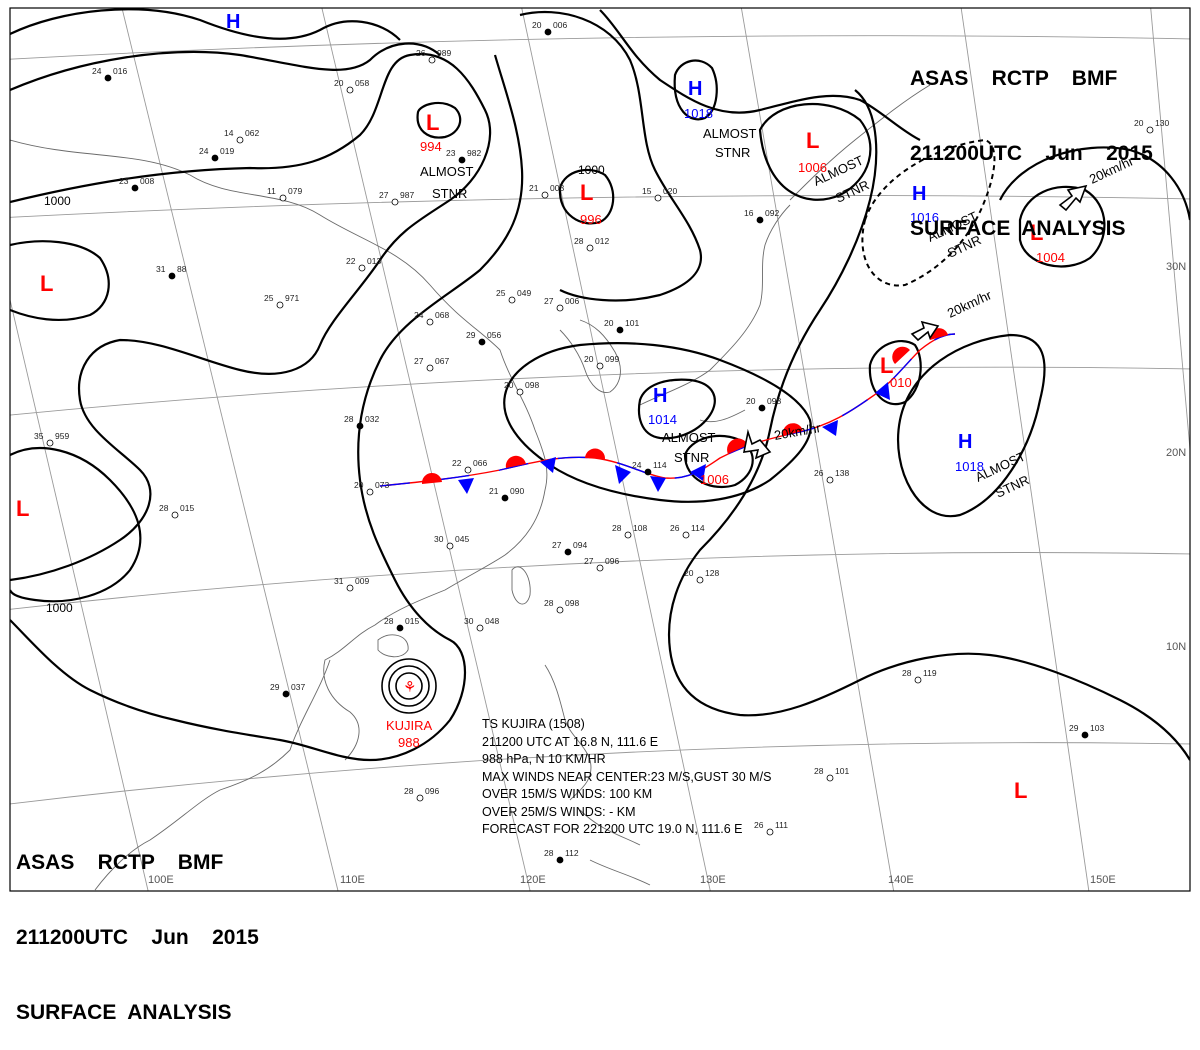  Describe the element at coordinates (521, 585) in the screenshot. I see `coast-taiwan` at that location.